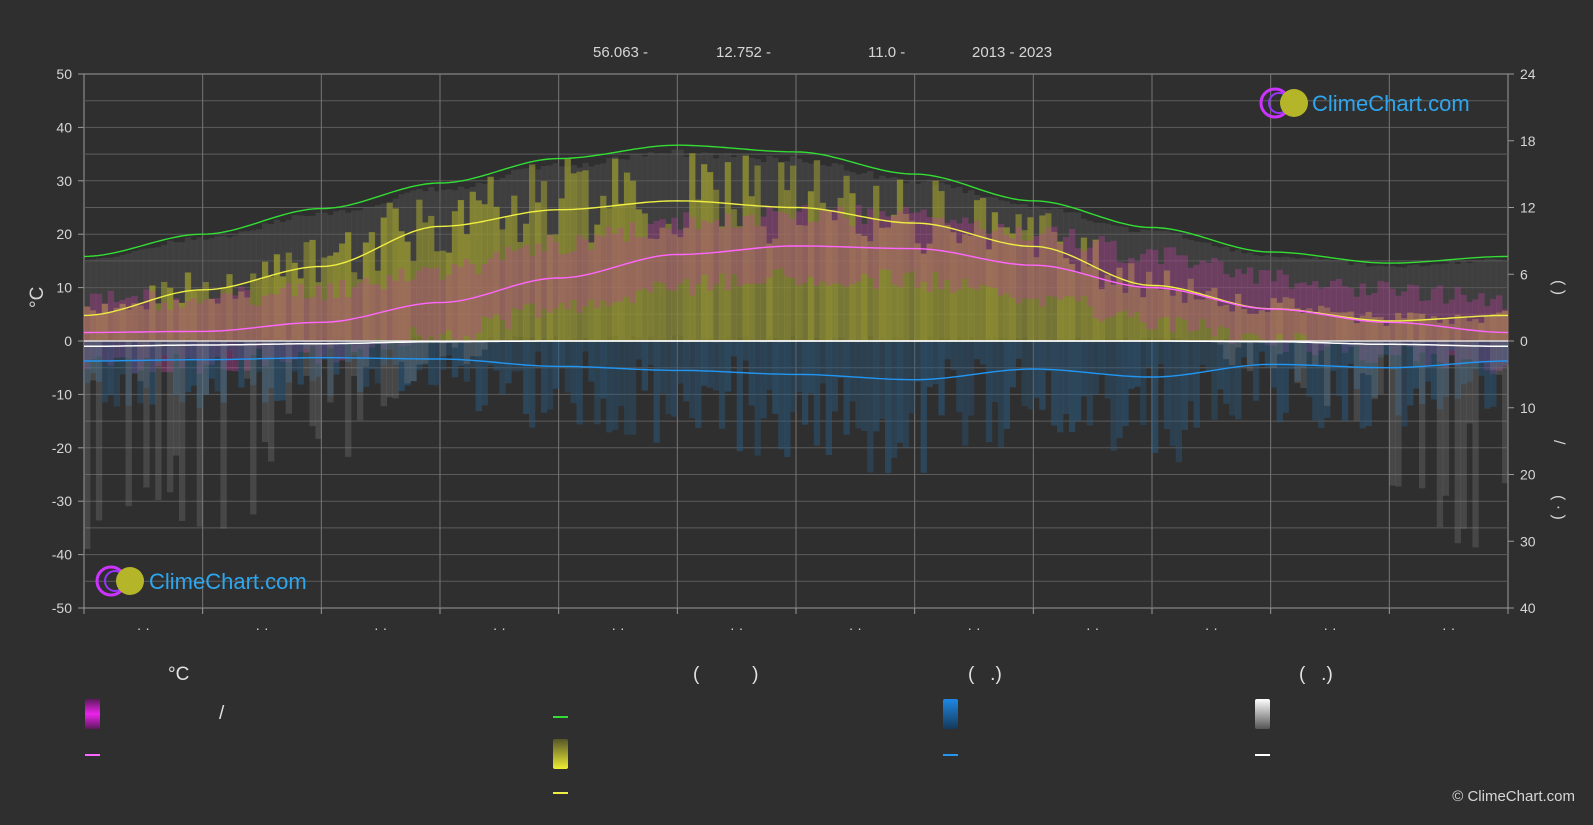 The image size is (1593, 825). Describe the element at coordinates (228, 581) in the screenshot. I see `brand-name-bottom: ClimeChart.com` at that location.